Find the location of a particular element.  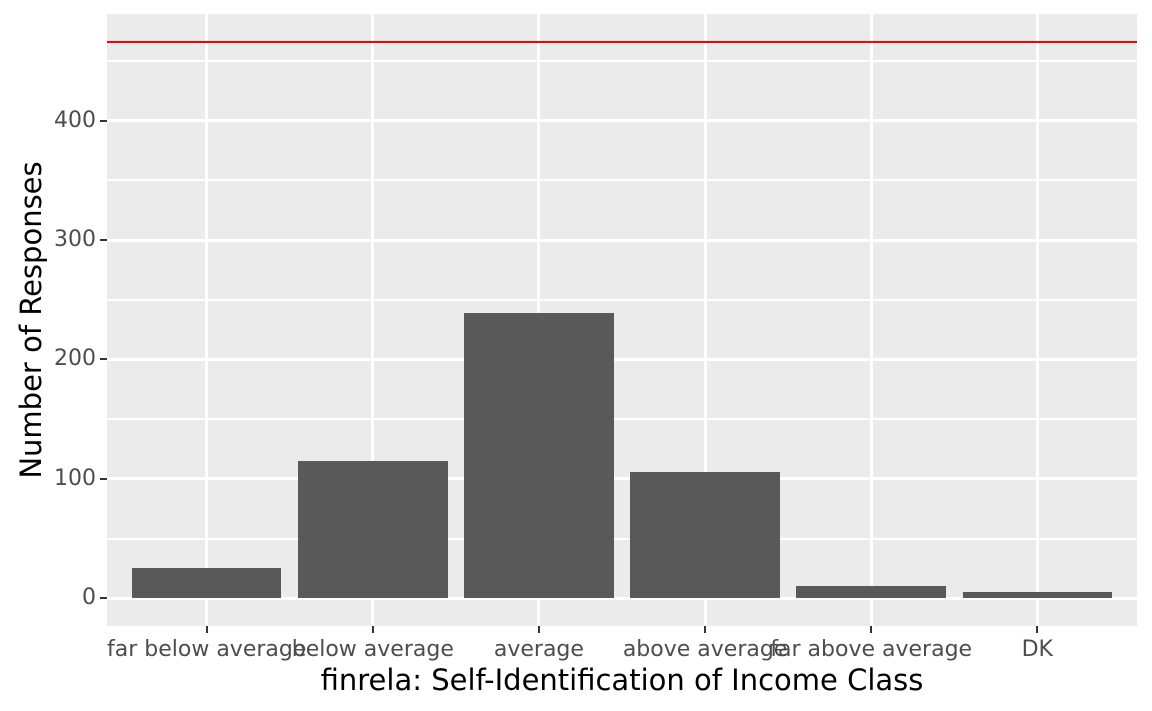

reference-line is located at coordinates (622, 41).